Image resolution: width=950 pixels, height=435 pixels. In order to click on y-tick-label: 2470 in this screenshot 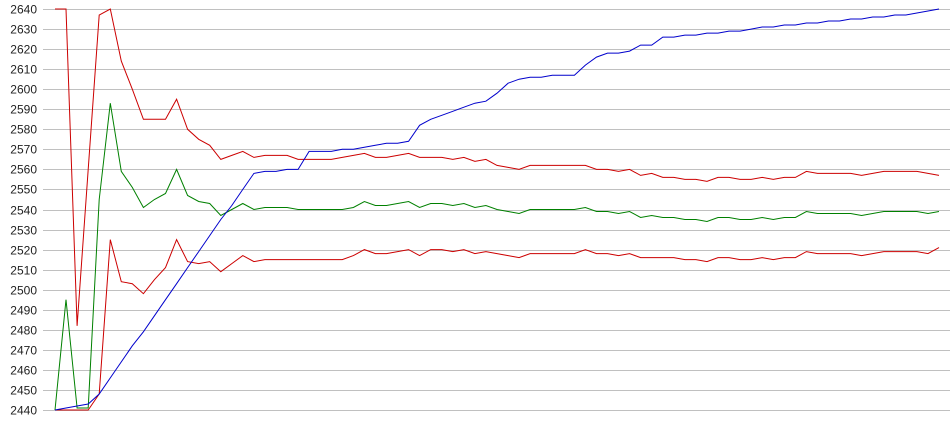, I will do `click(23, 351)`.